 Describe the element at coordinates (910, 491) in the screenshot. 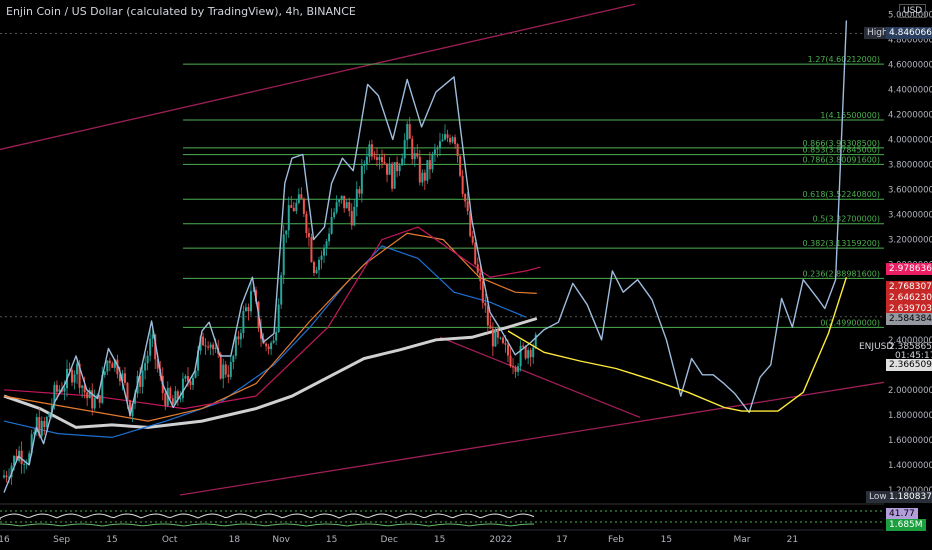

I see `price-tick-label: 1.20000000` at that location.